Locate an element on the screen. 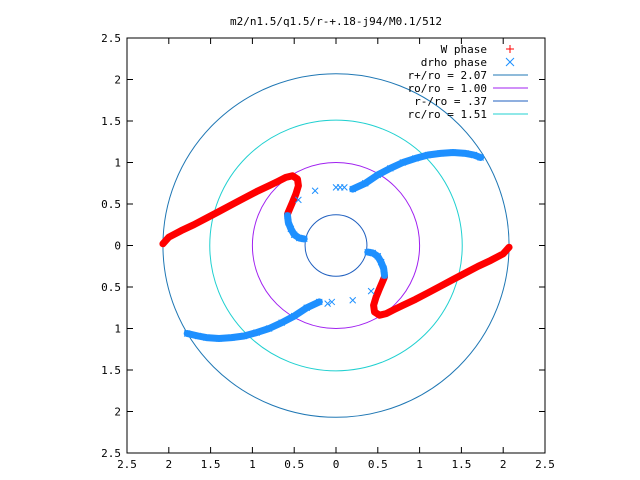  x-tick-label: 2 is located at coordinates (503, 464).